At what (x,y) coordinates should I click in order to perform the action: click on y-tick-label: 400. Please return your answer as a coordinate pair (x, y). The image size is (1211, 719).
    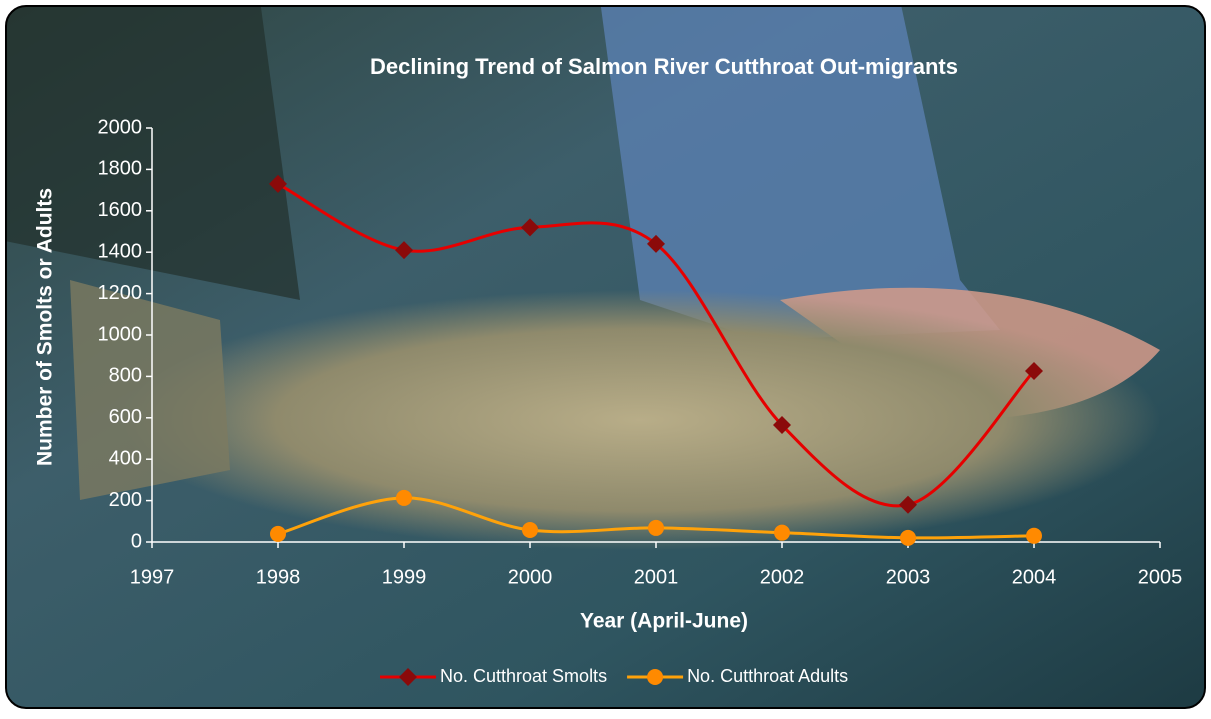
    Looking at the image, I should click on (125, 458).